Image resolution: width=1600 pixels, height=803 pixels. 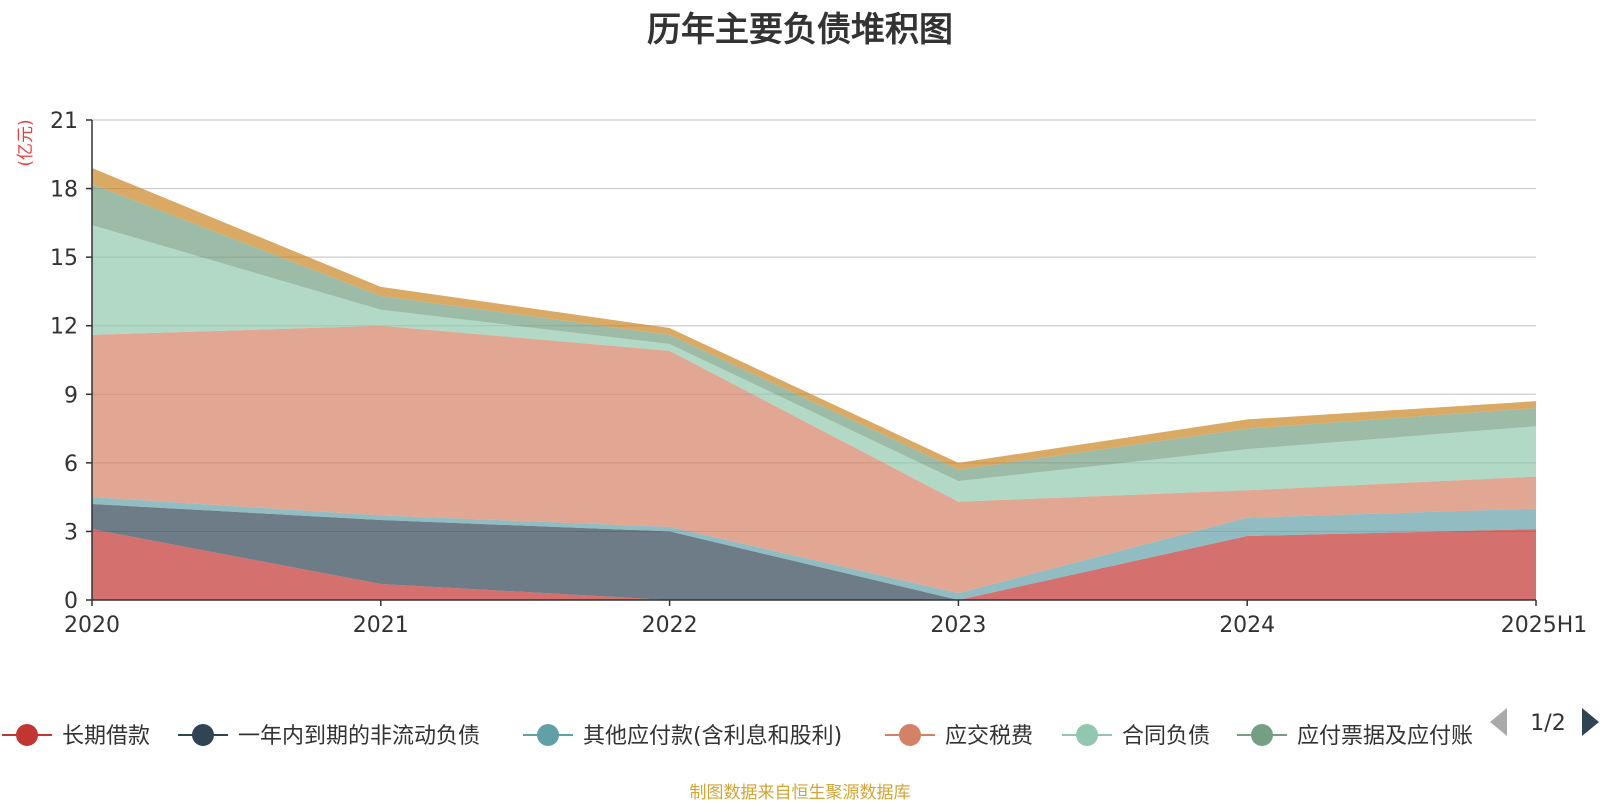 What do you see at coordinates (670, 625) in the screenshot?
I see `x-tick-label: 2022` at bounding box center [670, 625].